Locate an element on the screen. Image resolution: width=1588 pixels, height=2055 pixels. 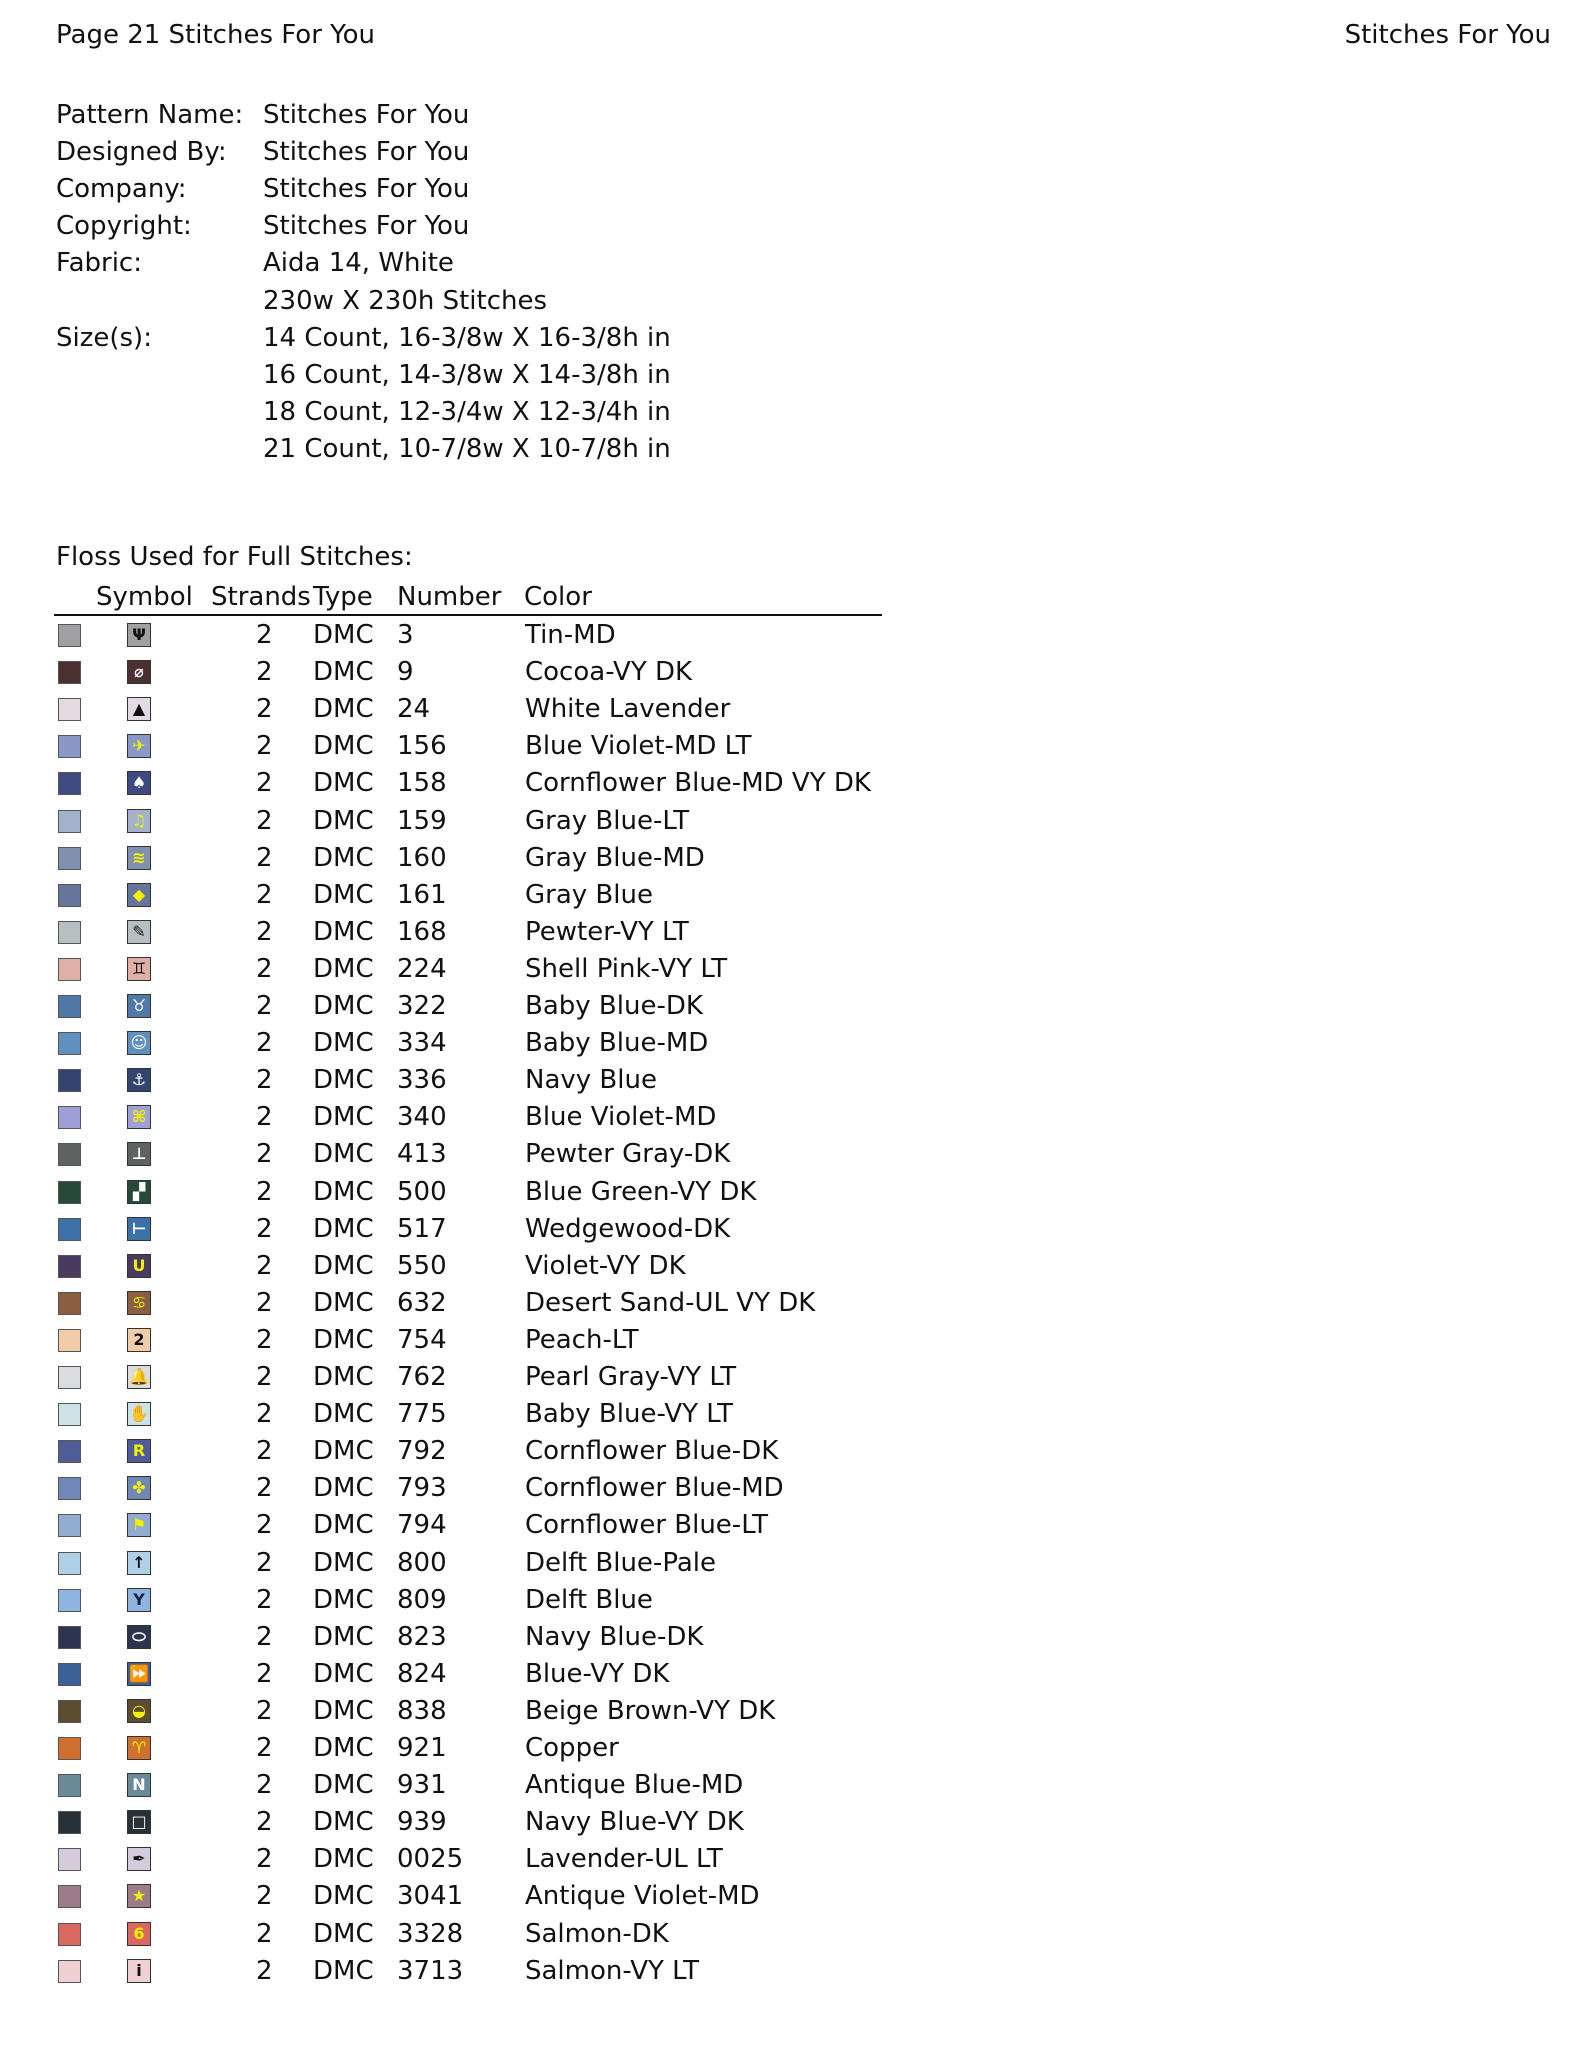
page-header: Page 21 Stitches For You is located at coordinates (215, 35).